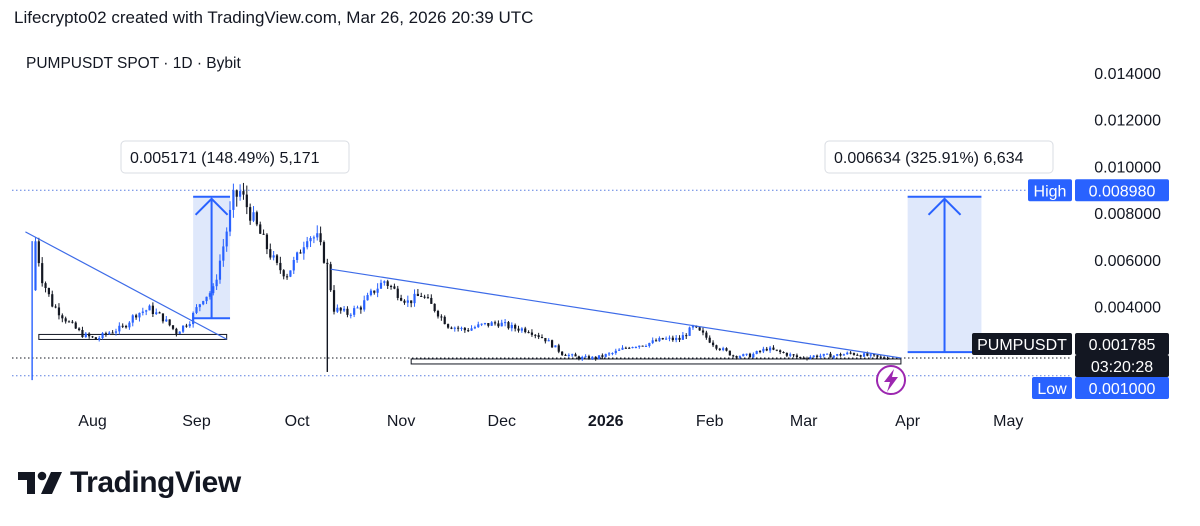  Describe the element at coordinates (297, 421) in the screenshot. I see `x-tick-label: Oct` at that location.